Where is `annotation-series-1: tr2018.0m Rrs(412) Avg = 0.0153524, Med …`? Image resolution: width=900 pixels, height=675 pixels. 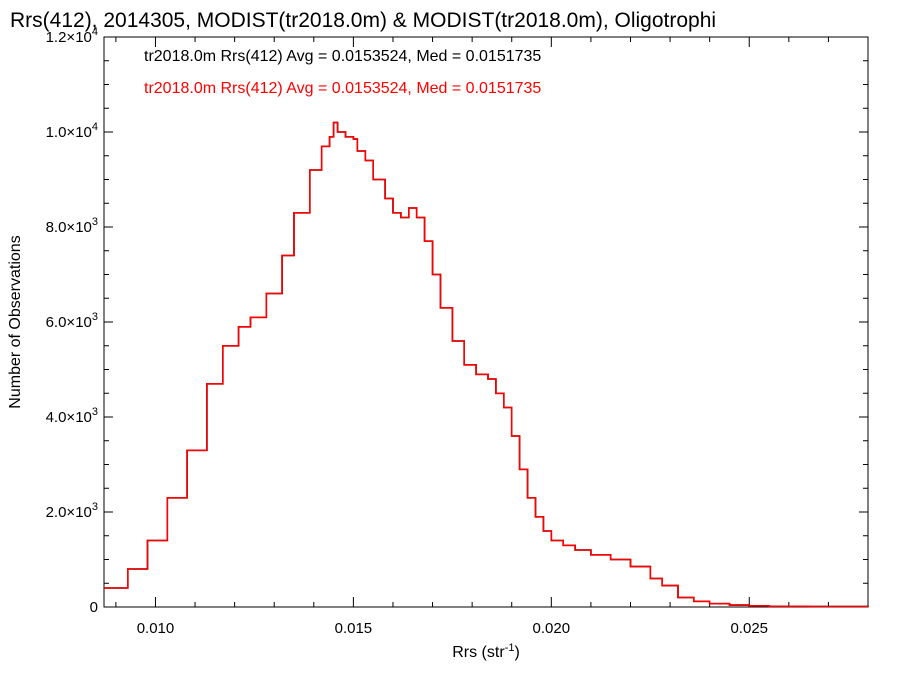 annotation-series-1: tr2018.0m Rrs(412) Avg = 0.0153524, Med … is located at coordinates (342, 56).